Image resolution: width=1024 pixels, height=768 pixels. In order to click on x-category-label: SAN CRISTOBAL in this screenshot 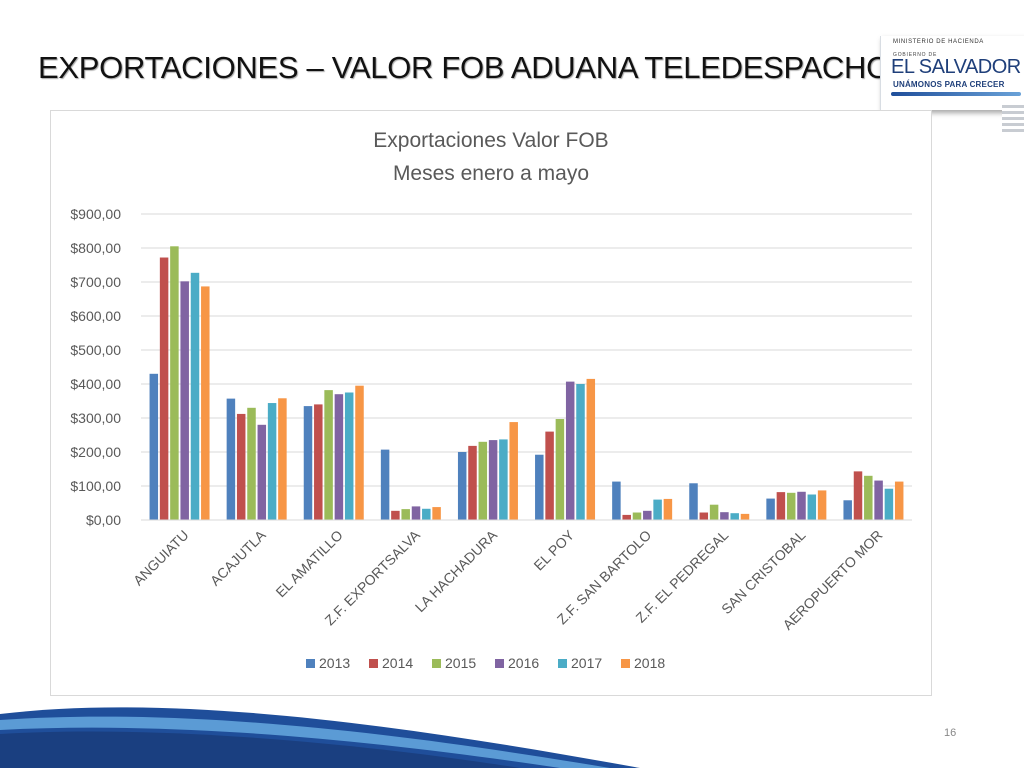, I will do `click(763, 572)`.